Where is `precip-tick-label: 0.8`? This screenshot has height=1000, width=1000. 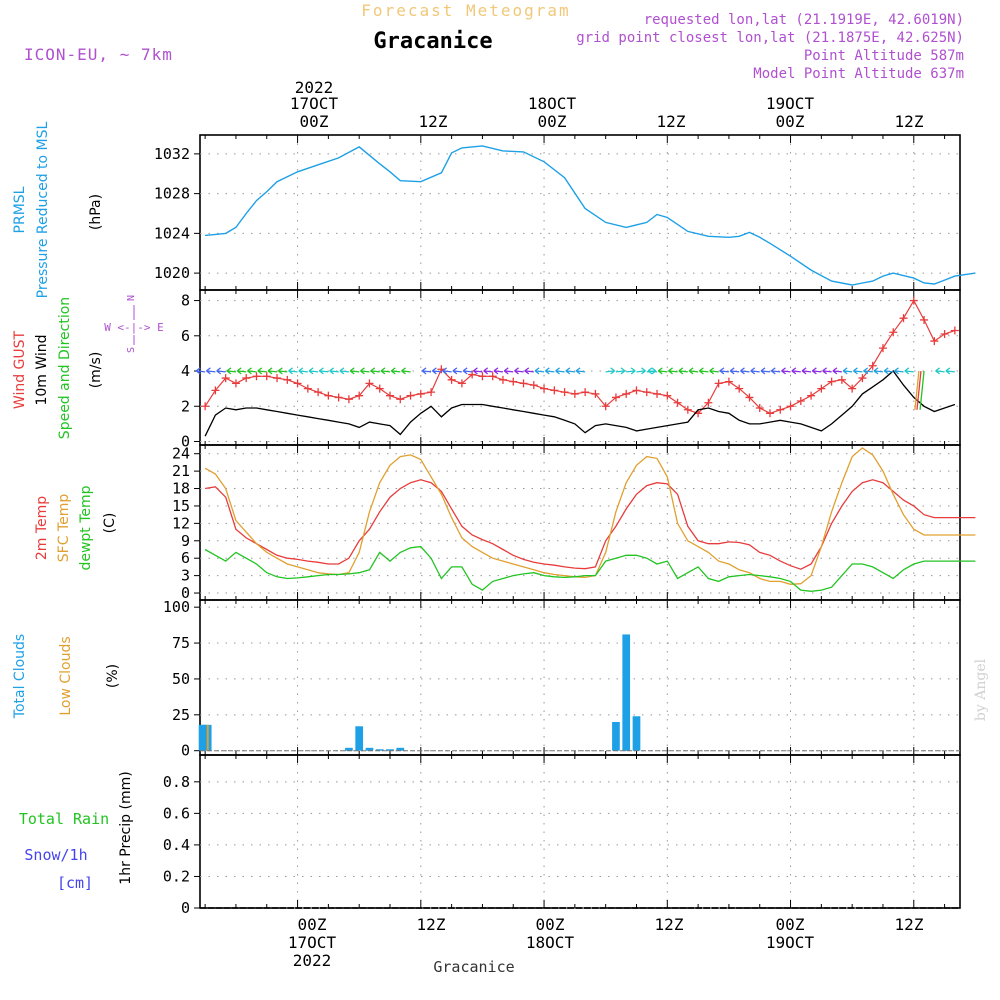 precip-tick-label: 0.8 is located at coordinates (176, 782).